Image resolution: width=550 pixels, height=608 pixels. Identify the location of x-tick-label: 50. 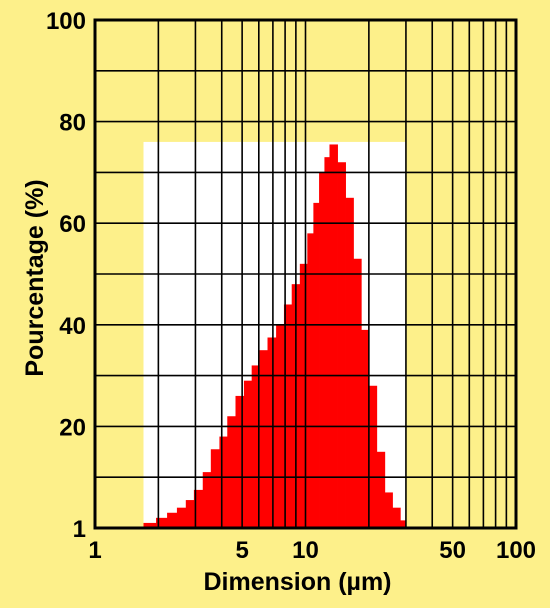
(452, 550).